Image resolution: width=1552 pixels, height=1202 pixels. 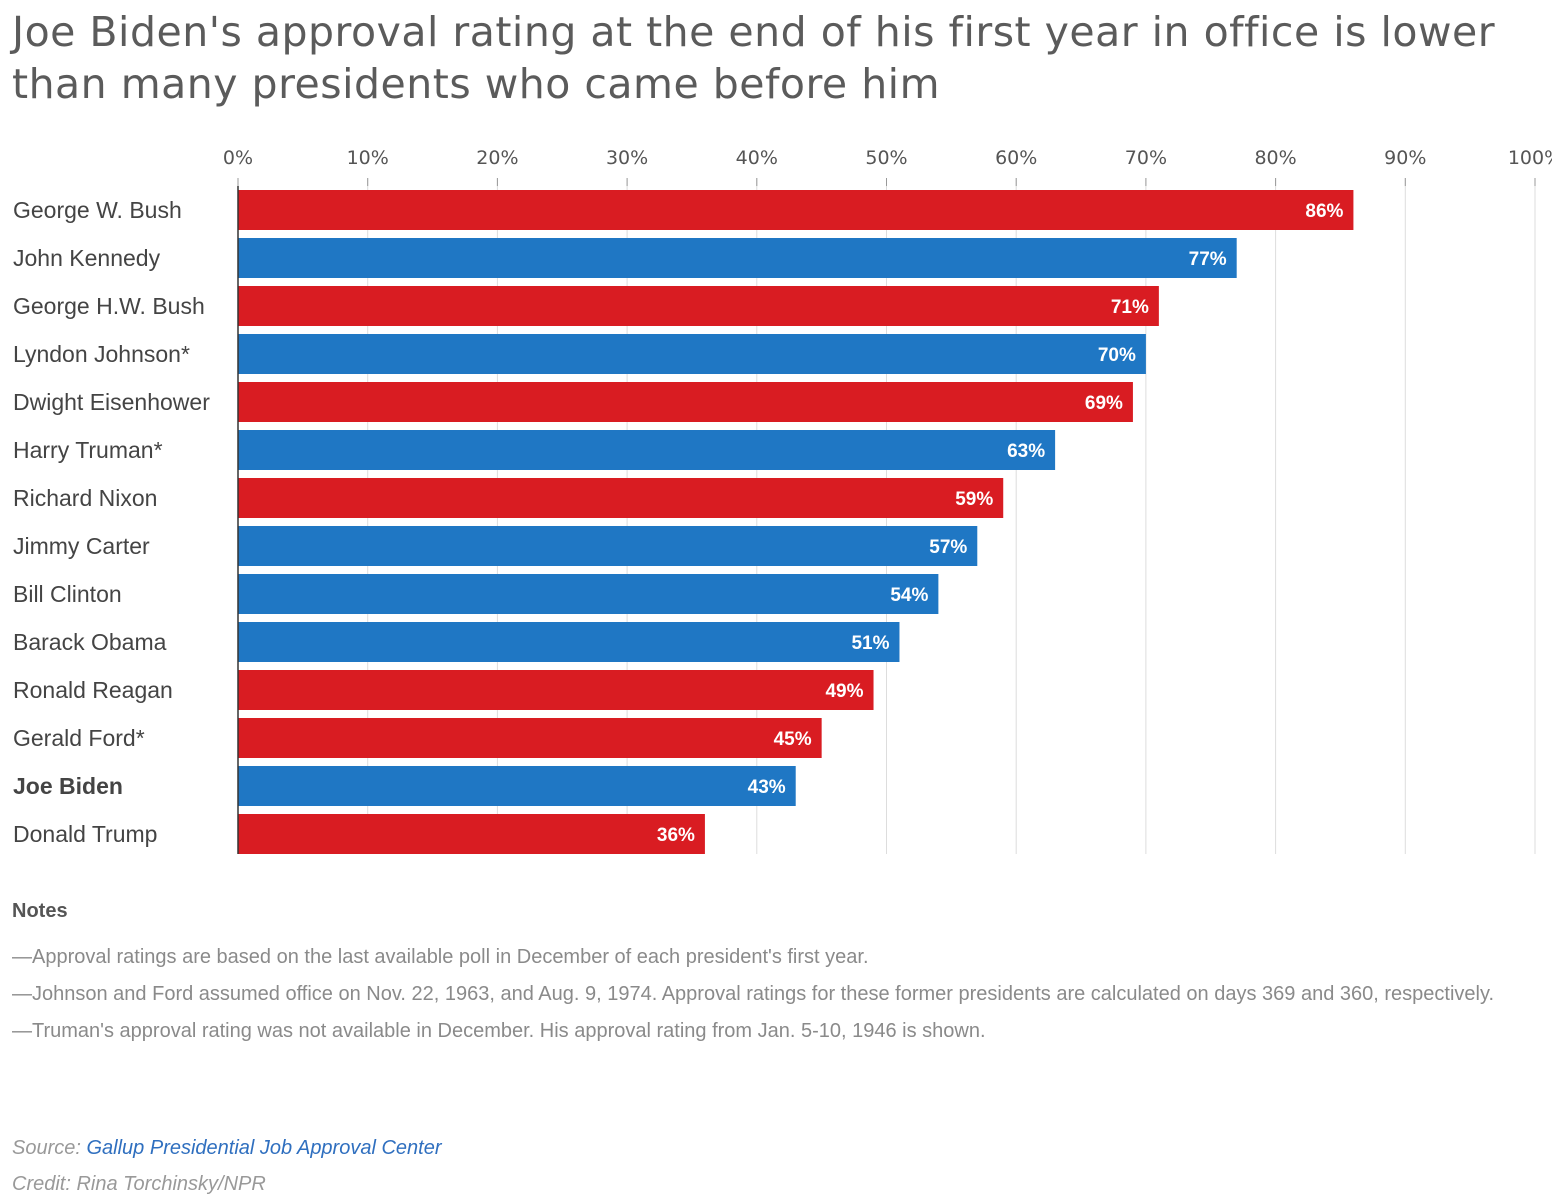 I want to click on category-label: Joe Biden, so click(x=68, y=786).